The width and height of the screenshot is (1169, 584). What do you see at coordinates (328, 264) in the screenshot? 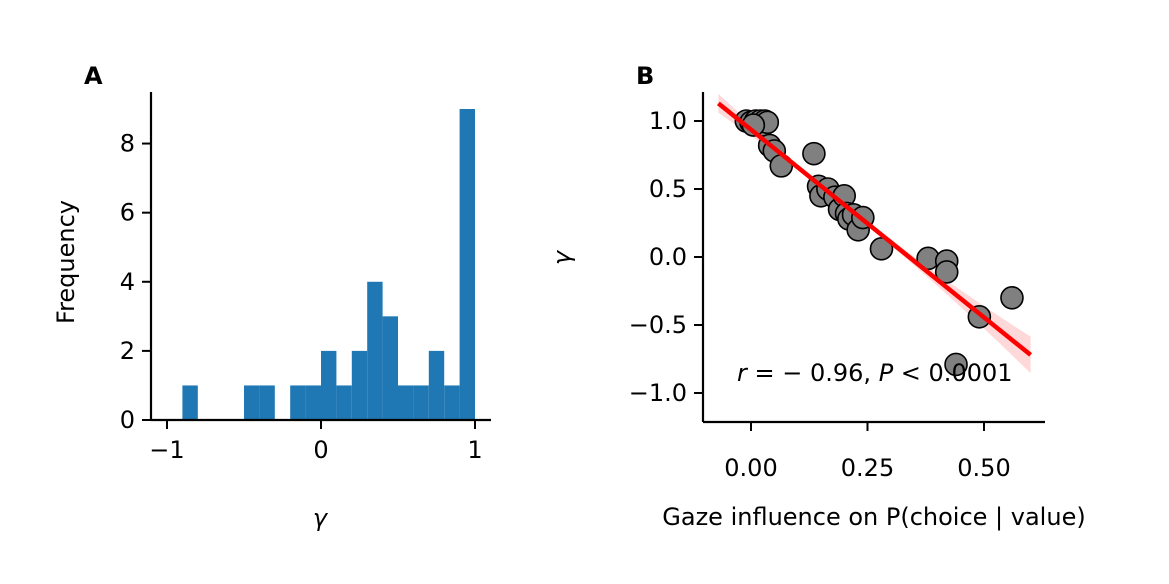
I see `histogram-bars` at bounding box center [328, 264].